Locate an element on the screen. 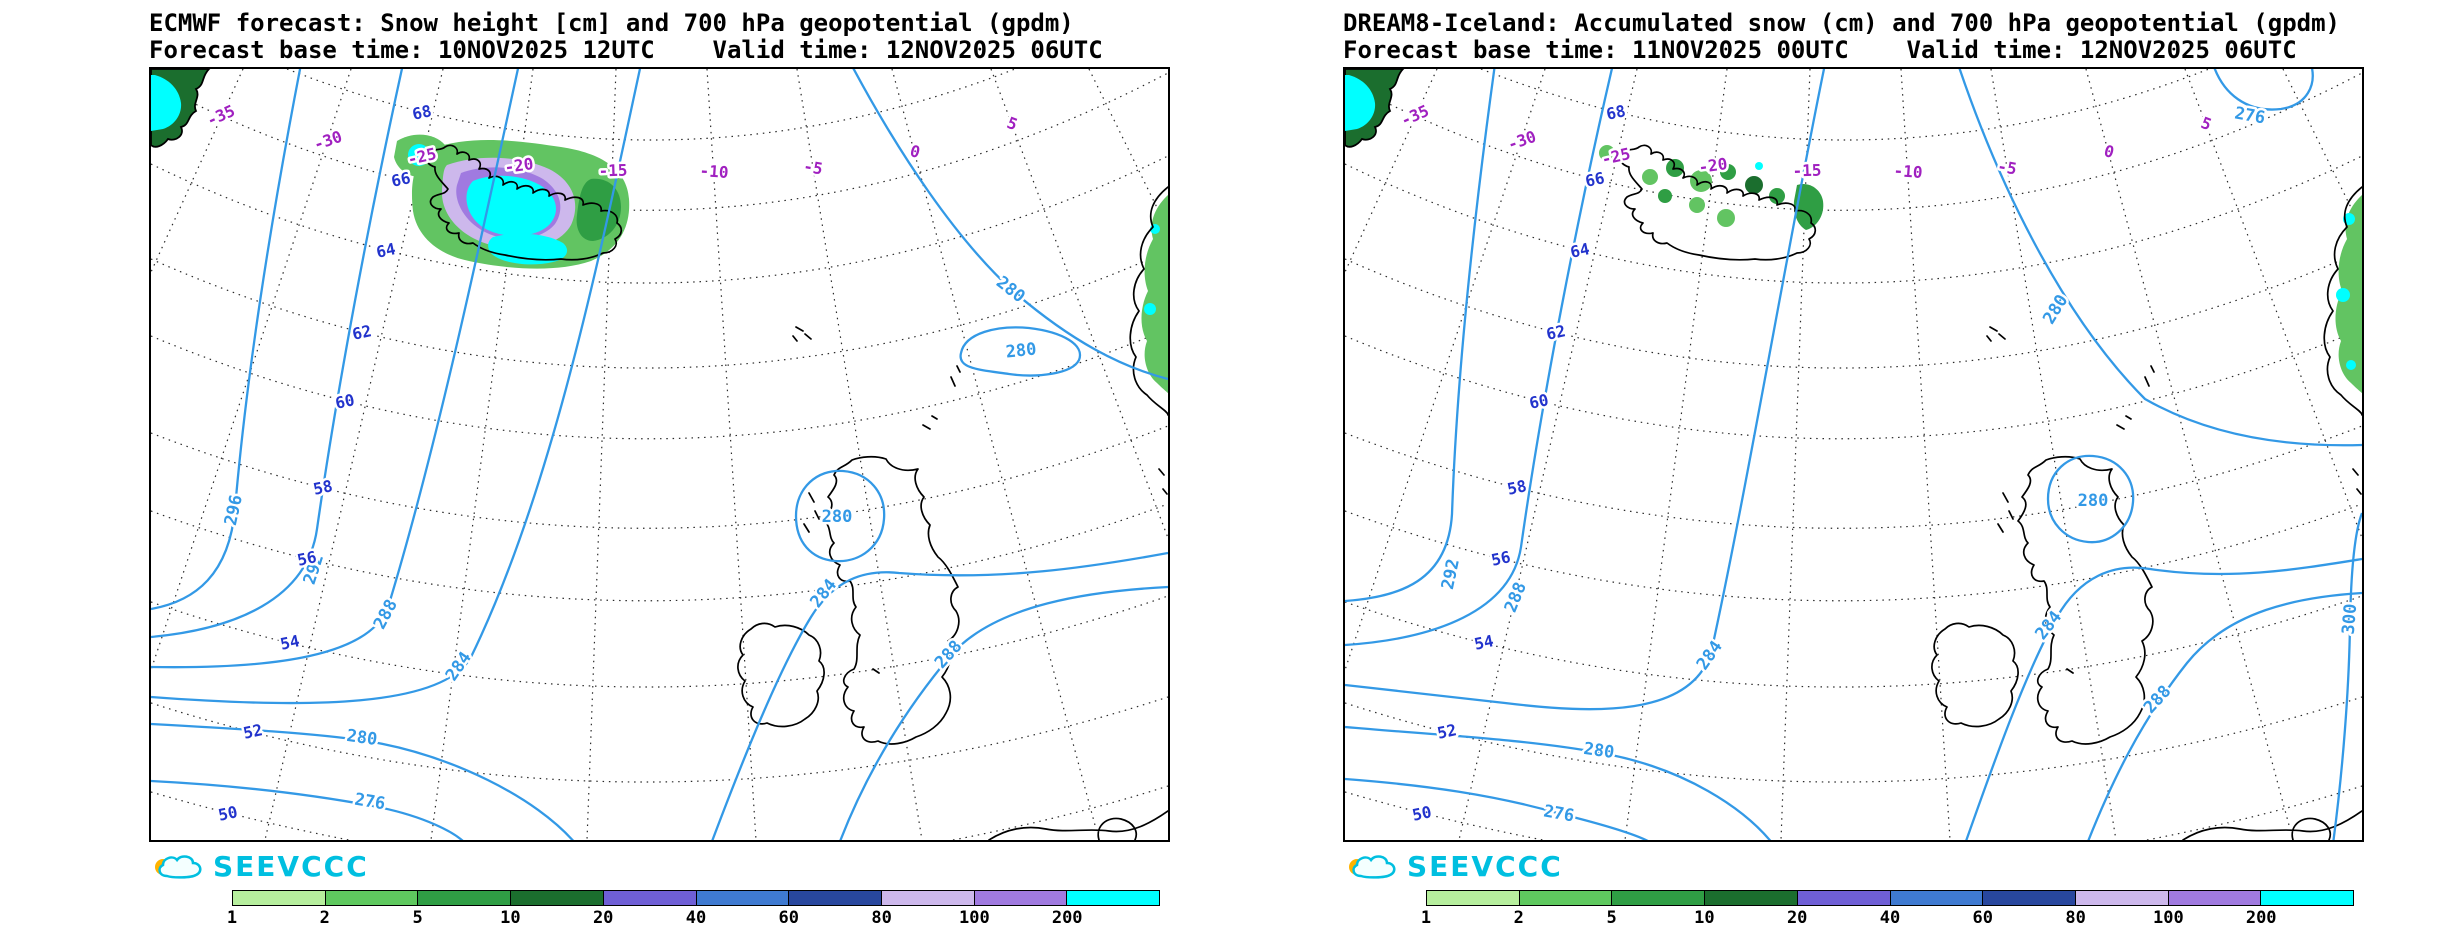 The width and height of the screenshot is (2454, 925). legend-tick-label: 10 is located at coordinates (1704, 916).